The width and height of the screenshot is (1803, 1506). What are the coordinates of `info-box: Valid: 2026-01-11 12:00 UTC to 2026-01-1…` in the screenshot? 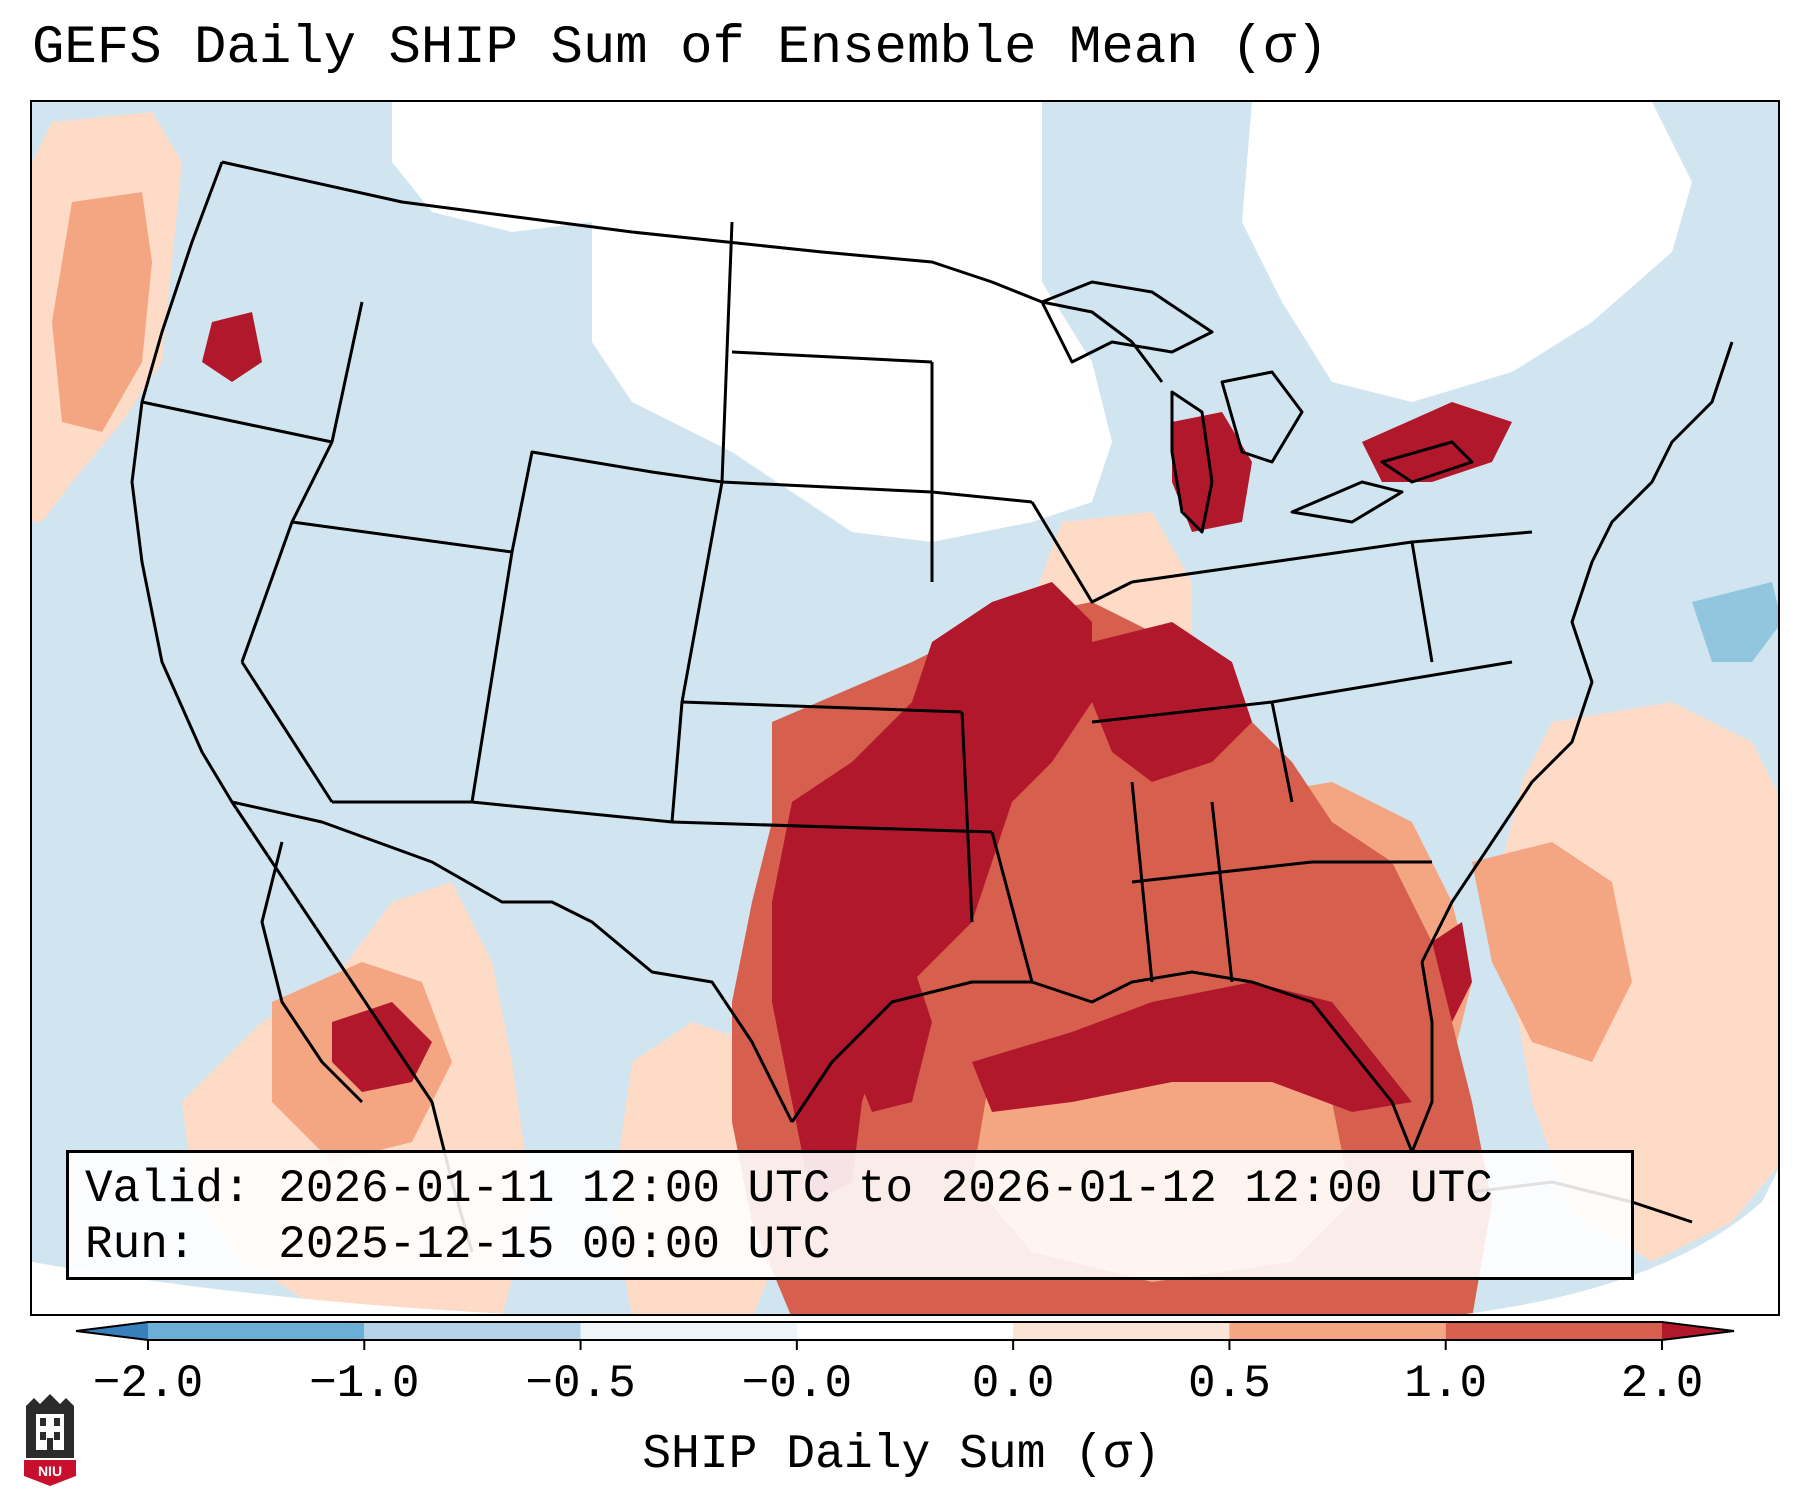 It's located at (850, 1215).